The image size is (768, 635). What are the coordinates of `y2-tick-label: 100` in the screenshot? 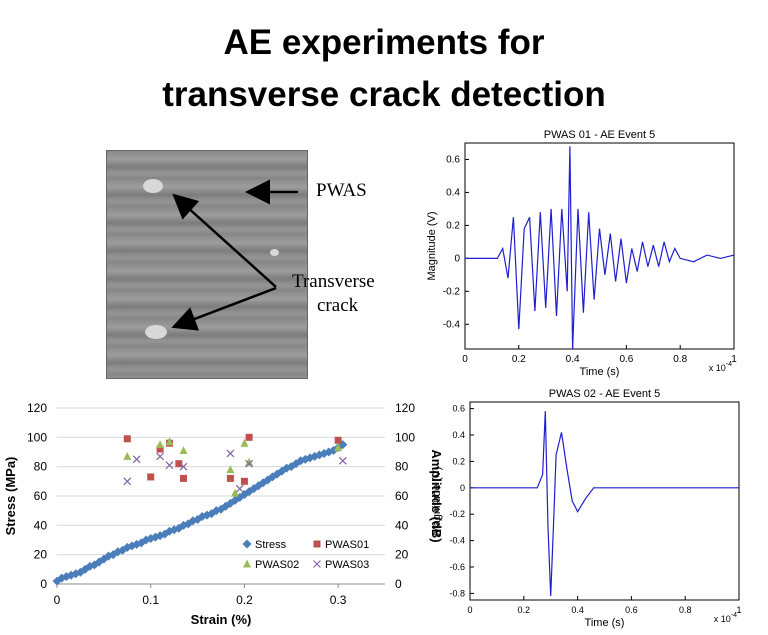 It's located at (405, 437).